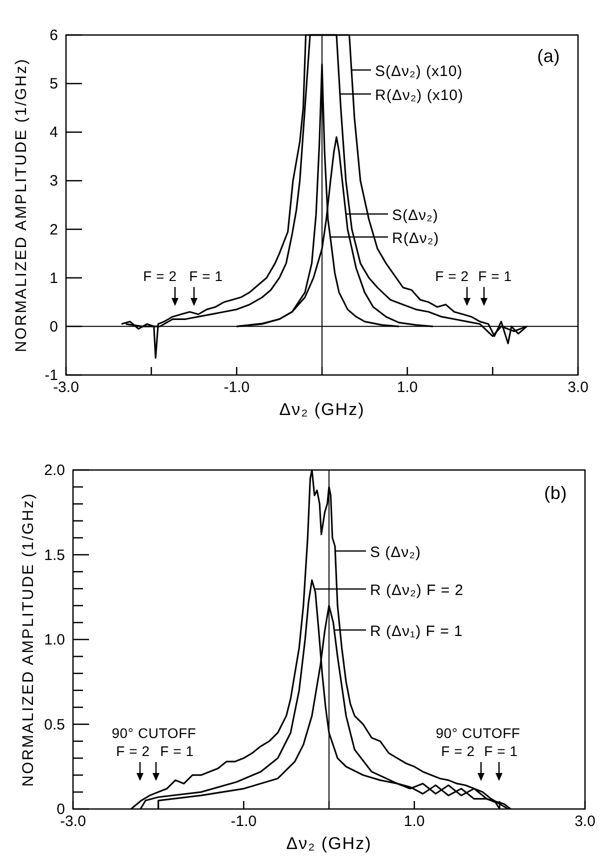  I want to click on legend-label: R(Δν₂) (x10), so click(419, 95).